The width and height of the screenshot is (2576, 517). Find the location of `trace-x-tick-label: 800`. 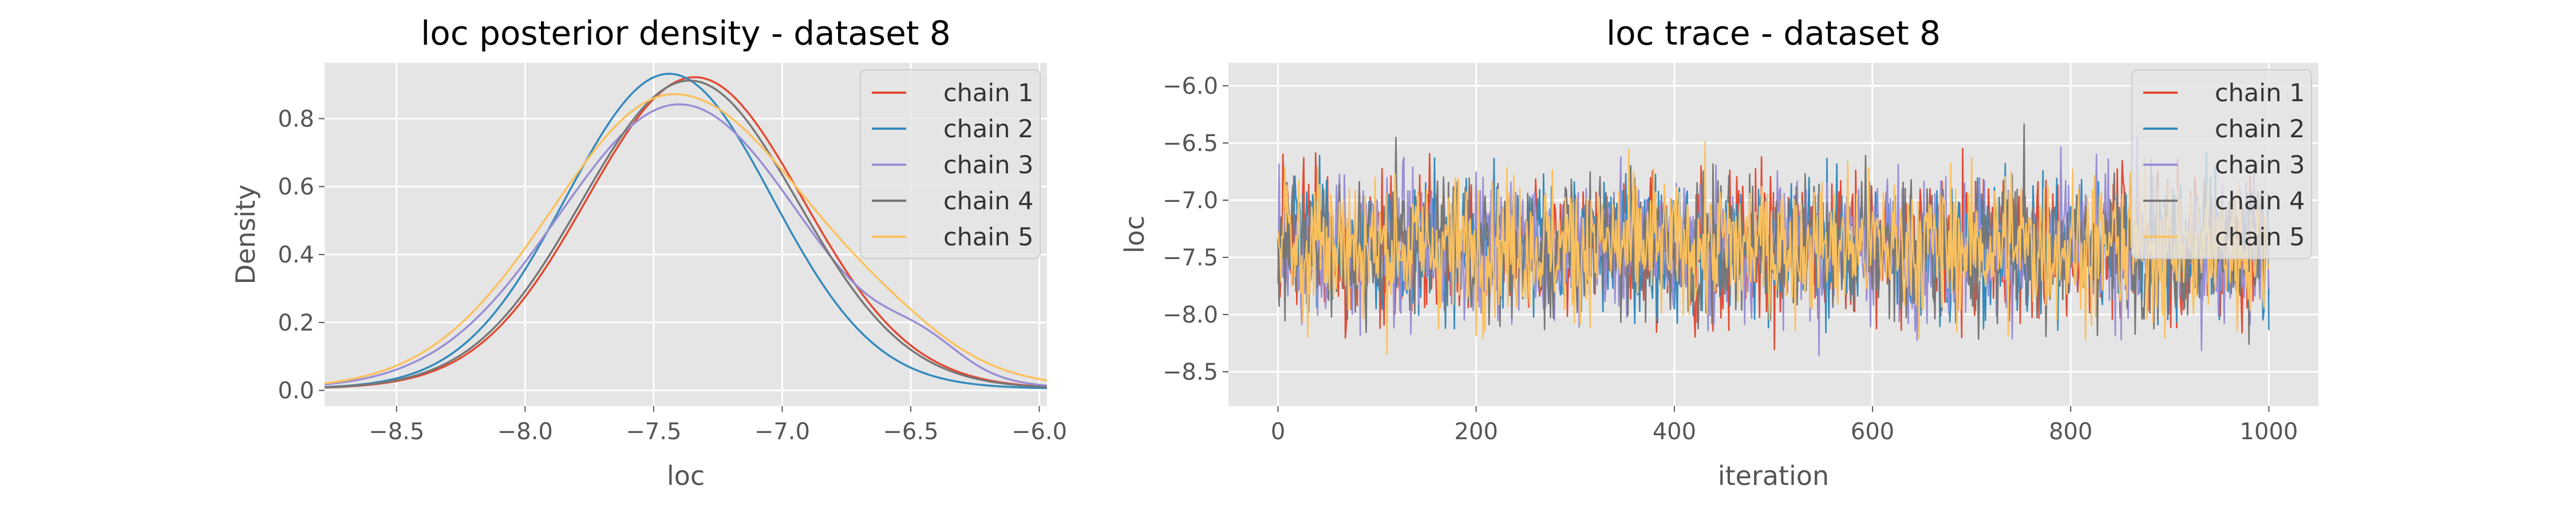

trace-x-tick-label: 800 is located at coordinates (2070, 432).